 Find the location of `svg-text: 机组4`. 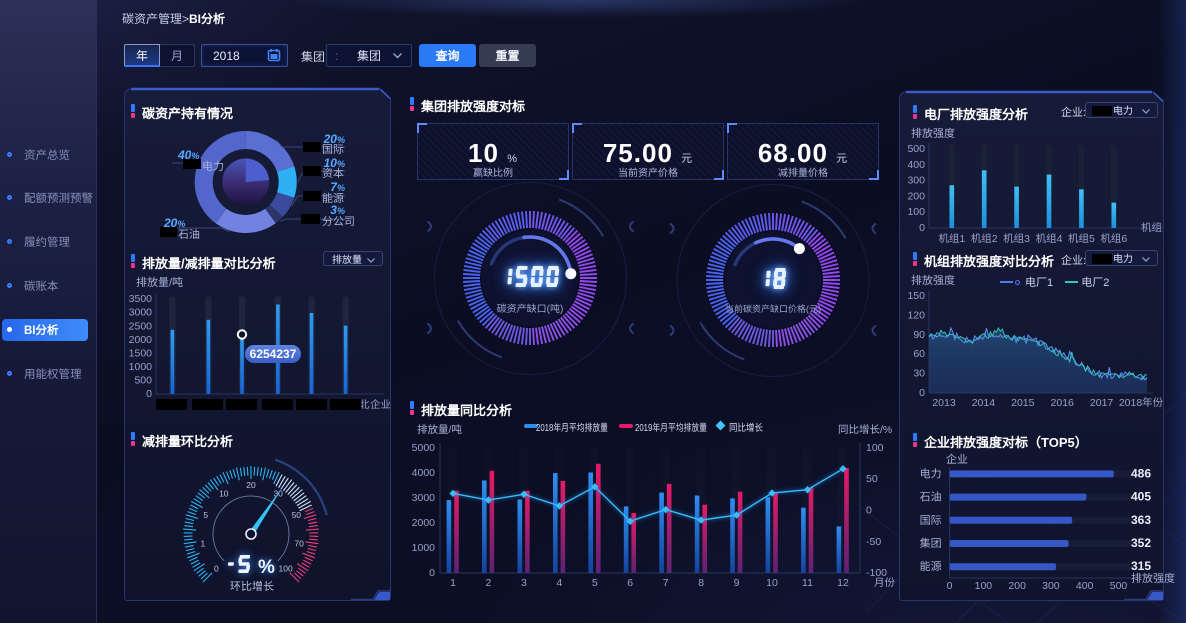

svg-text: 机组4 is located at coordinates (1049, 238).